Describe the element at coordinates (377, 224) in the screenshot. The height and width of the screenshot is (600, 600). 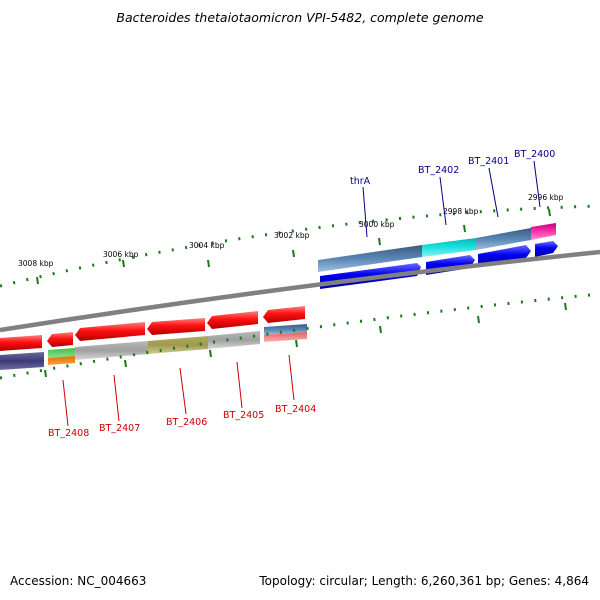
I see `scale-label: 3000 kbp` at that location.